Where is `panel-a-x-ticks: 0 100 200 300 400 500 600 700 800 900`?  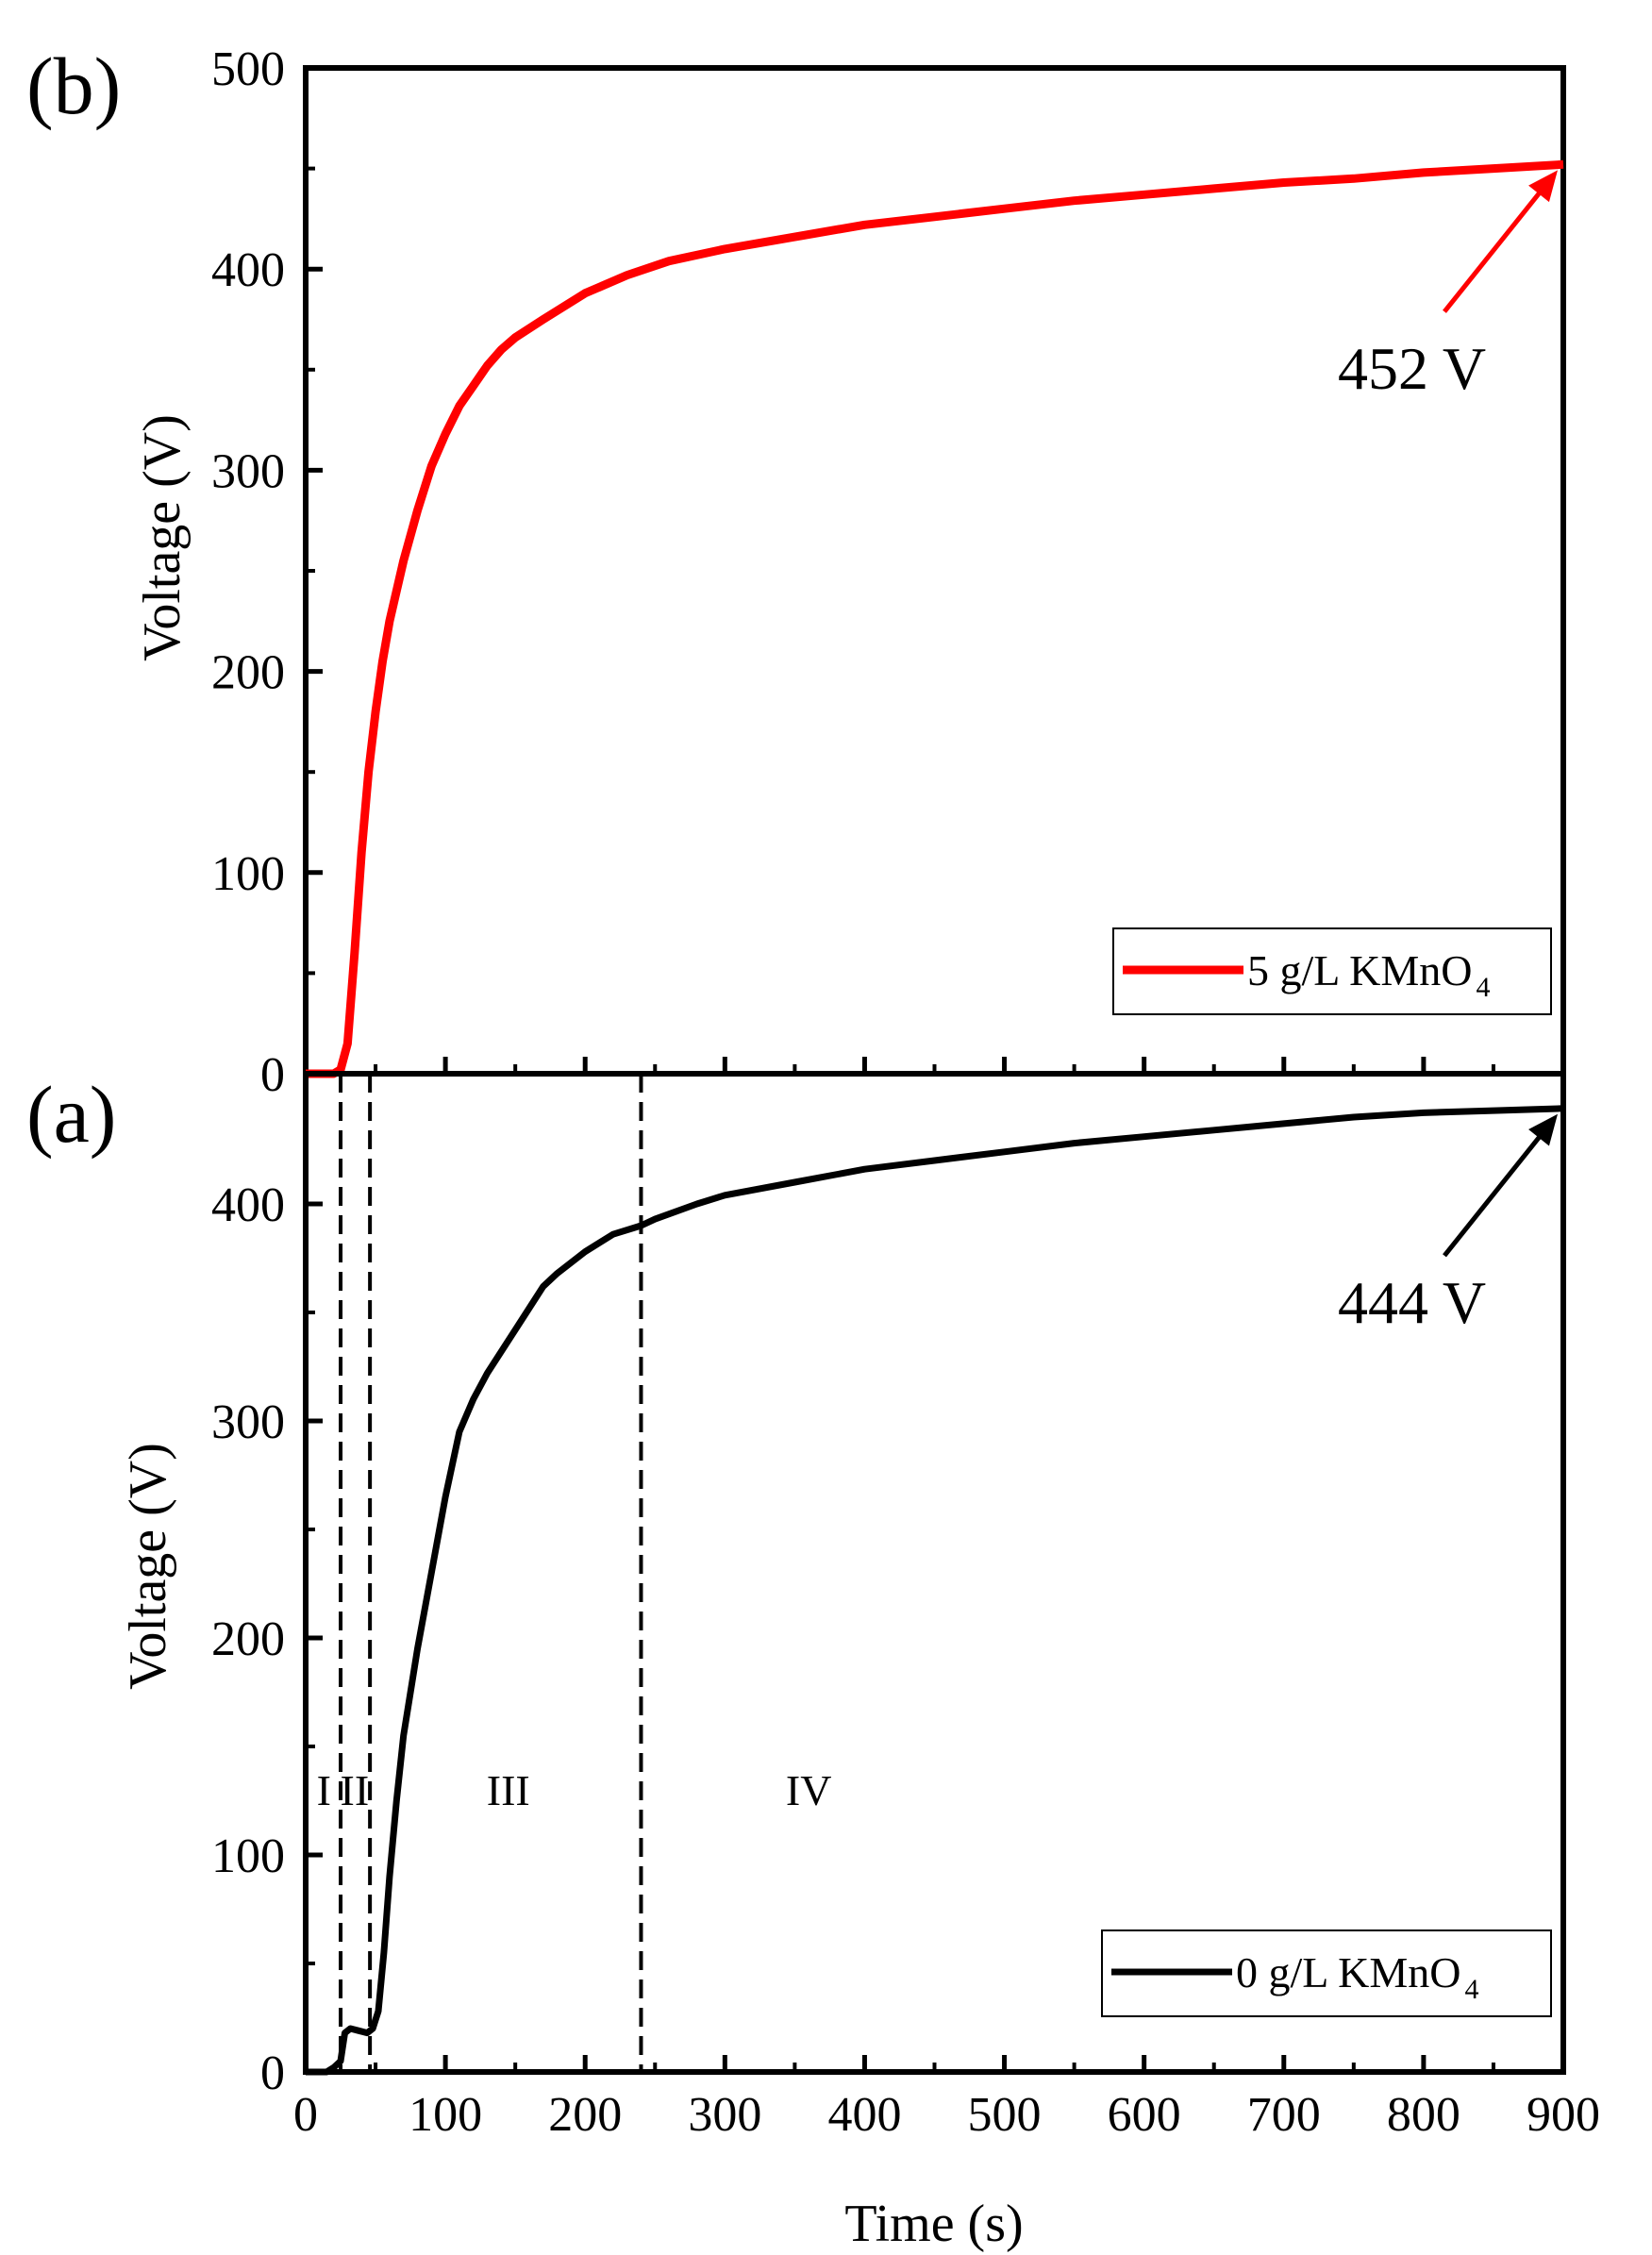
panel-a-x-ticks: 0 100 200 300 400 500 600 700 800 900 is located at coordinates (946, 2098).